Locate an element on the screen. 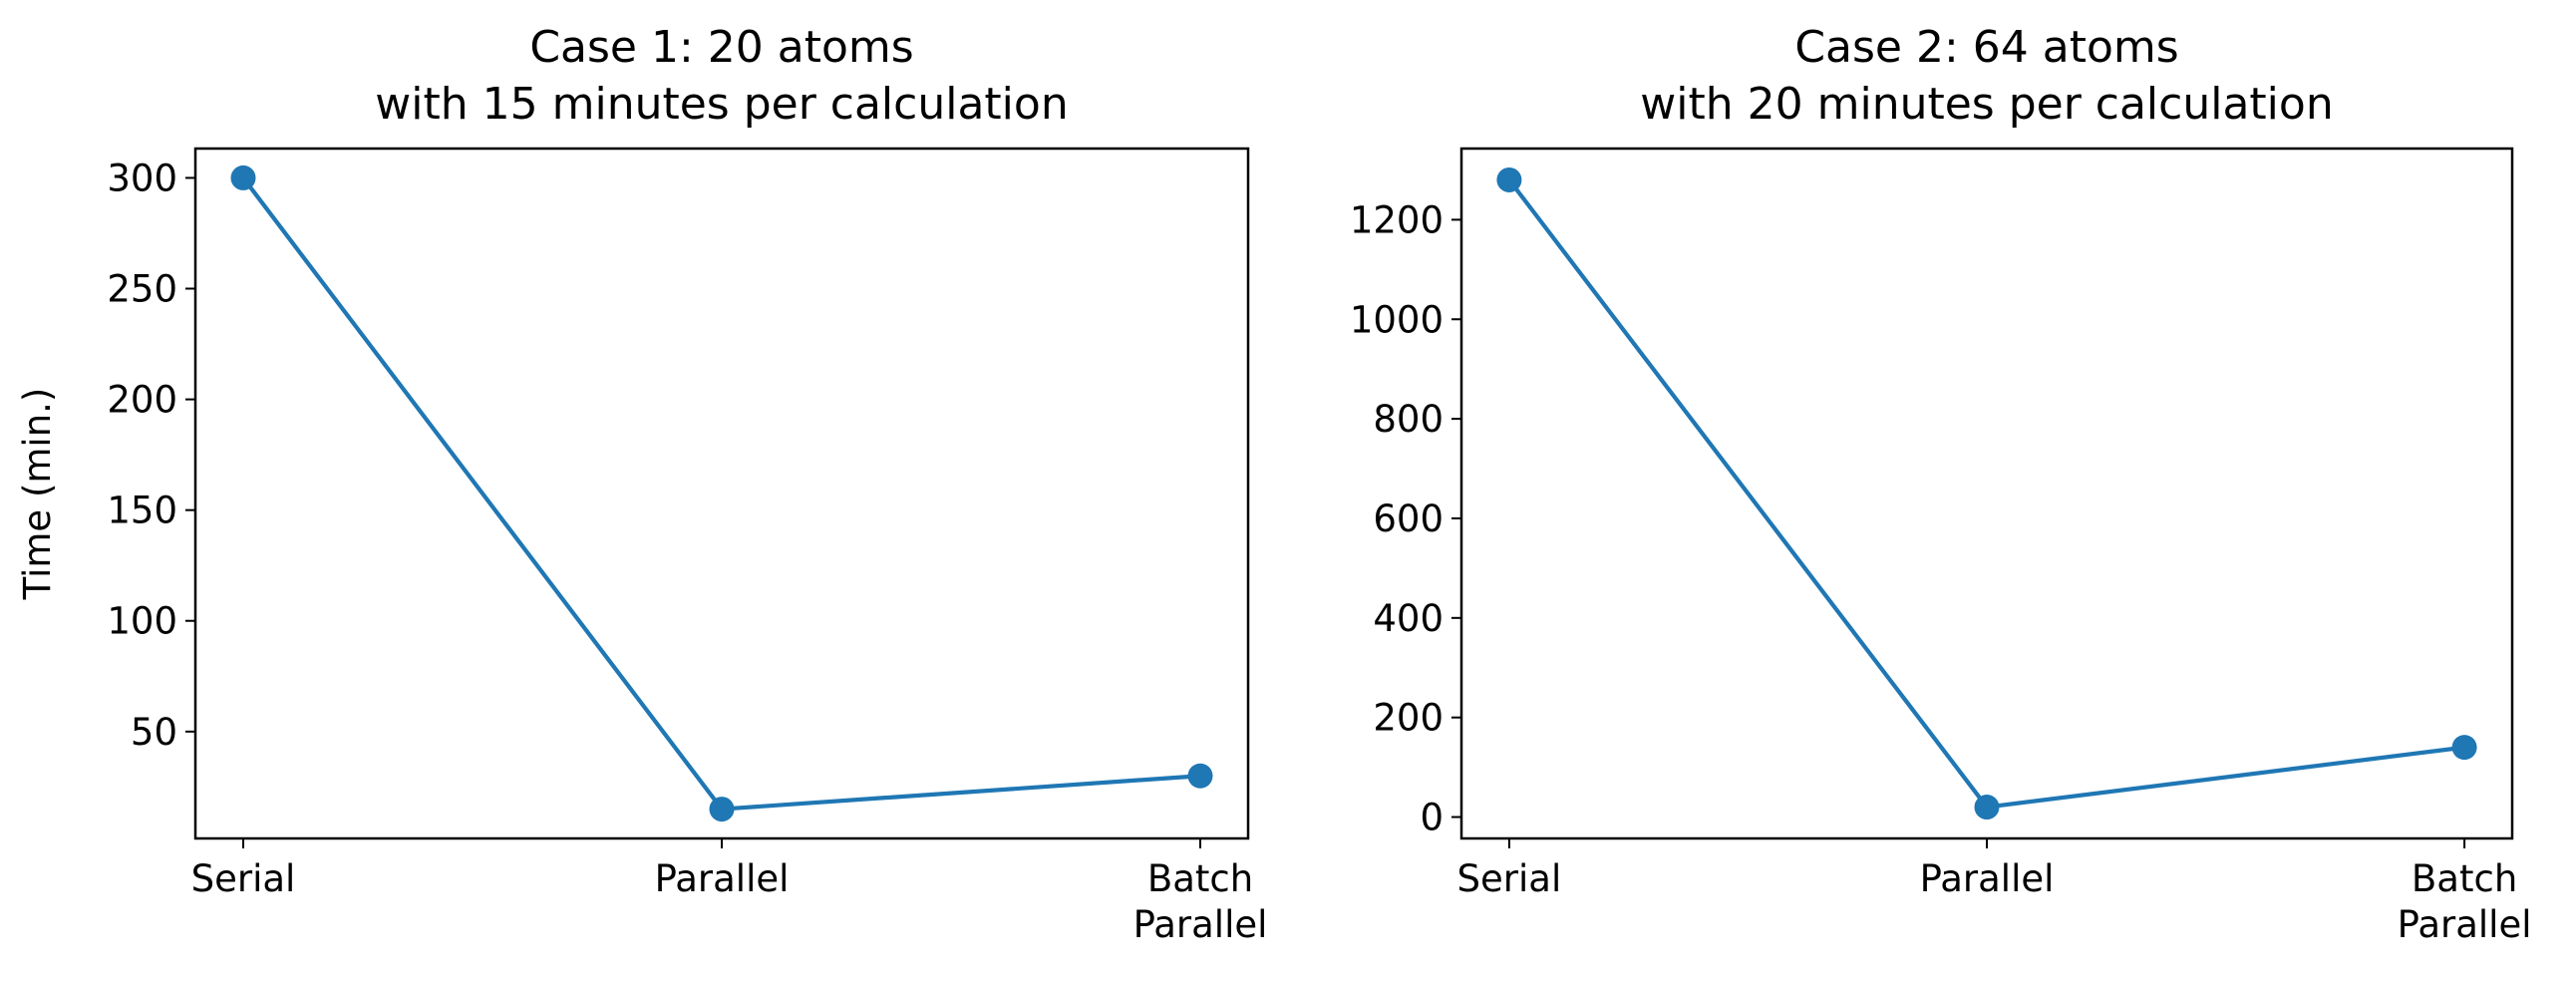  chart-title-line-1: Case 2: 64 atoms is located at coordinates (1986, 47).